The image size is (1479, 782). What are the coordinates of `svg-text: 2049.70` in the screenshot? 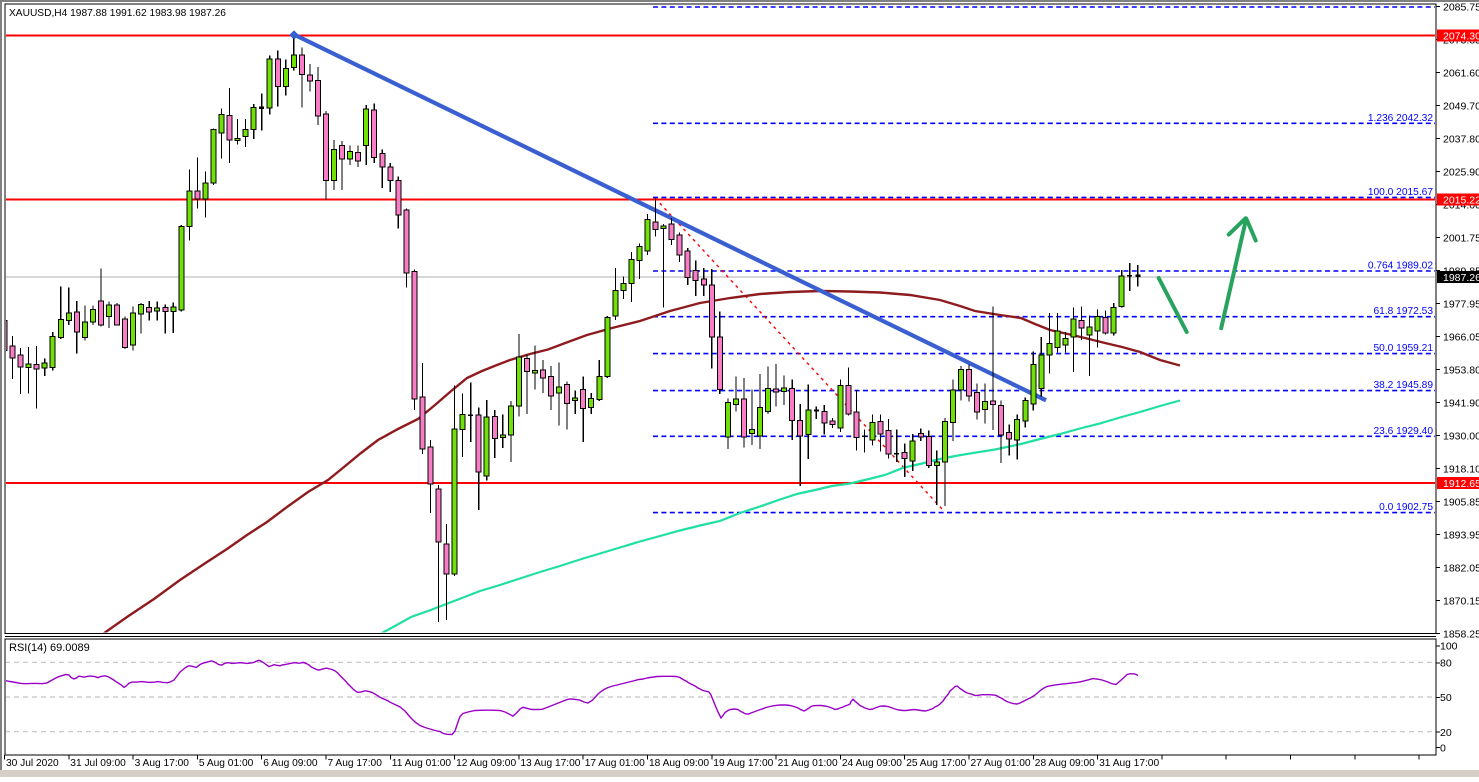 It's located at (1461, 106).